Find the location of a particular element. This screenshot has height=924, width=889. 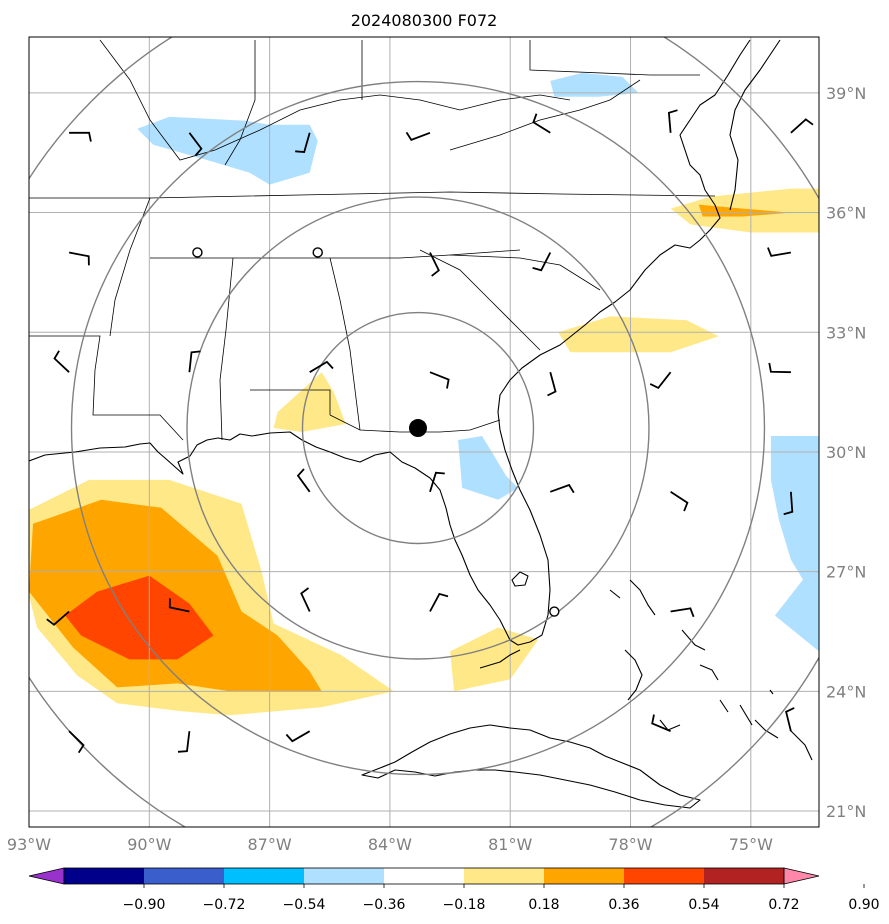

state-line-il-in is located at coordinates (240, 103).